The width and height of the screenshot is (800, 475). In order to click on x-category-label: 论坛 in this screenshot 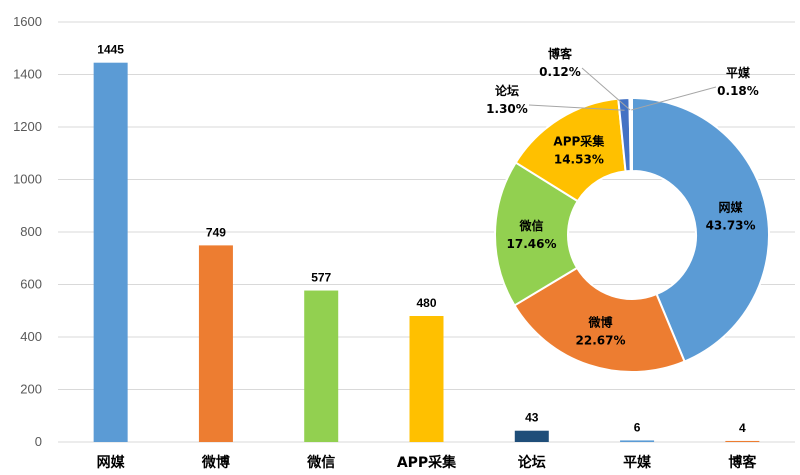, I will do `click(532, 462)`.